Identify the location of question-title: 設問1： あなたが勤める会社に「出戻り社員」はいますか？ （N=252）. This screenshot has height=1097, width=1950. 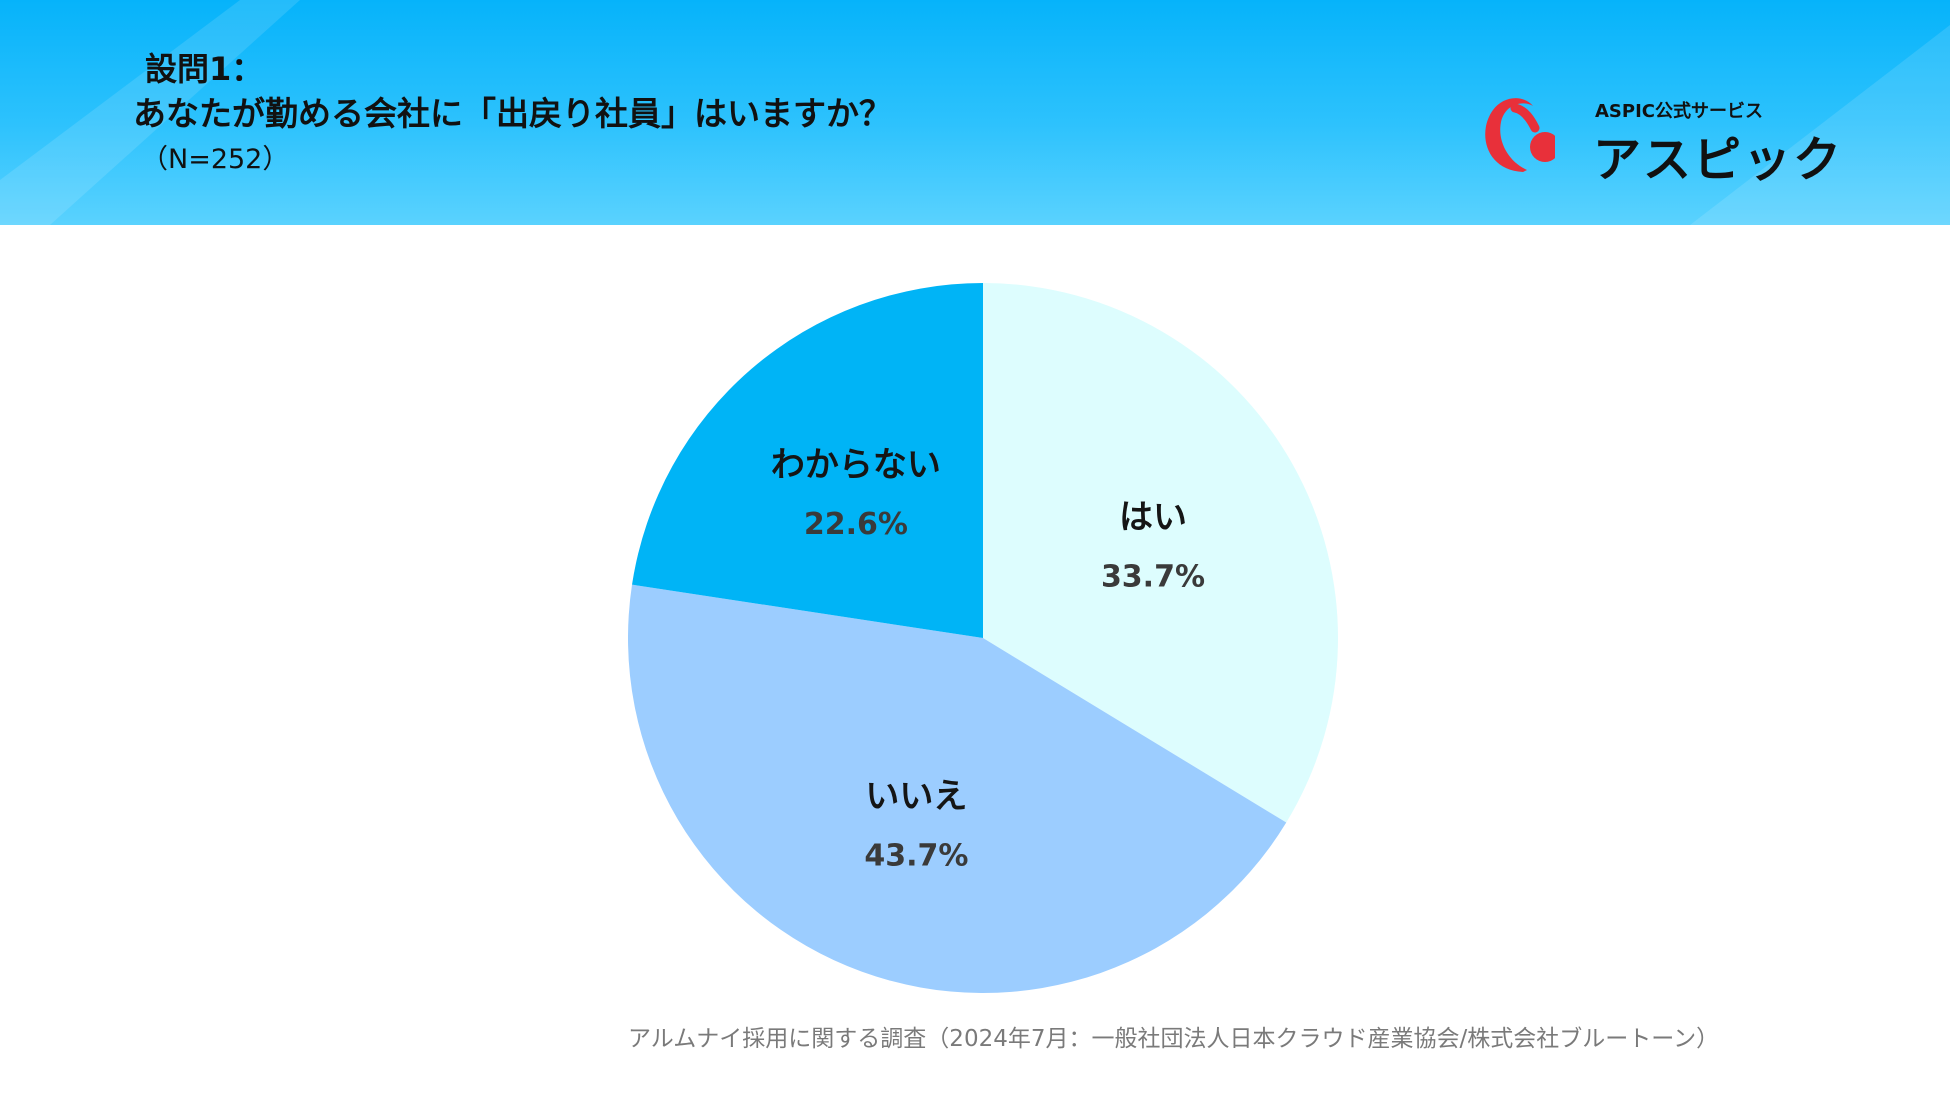
(512, 115).